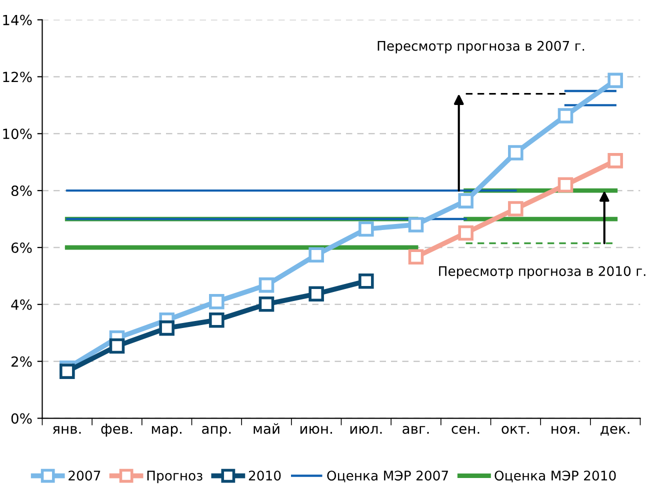 Image resolution: width=650 pixels, height=495 pixels. I want to click on legend-label: Оценка МЭР 2010, so click(555, 476).